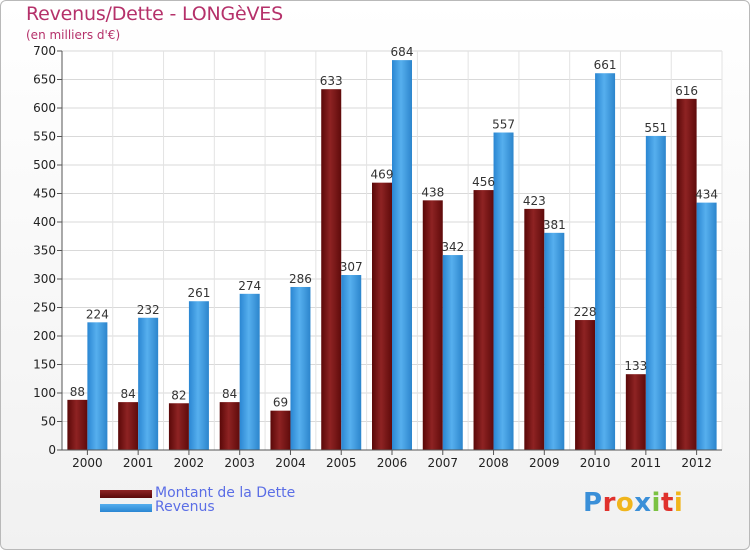  I want to click on x-tick-label: 2000, so click(87, 463).